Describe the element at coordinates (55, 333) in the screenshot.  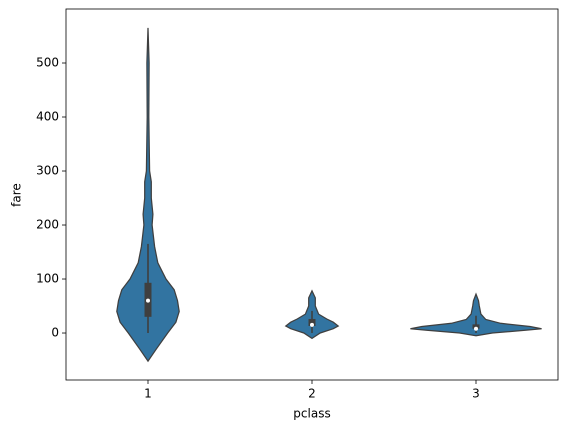
I see `y-tick-label: 0` at that location.